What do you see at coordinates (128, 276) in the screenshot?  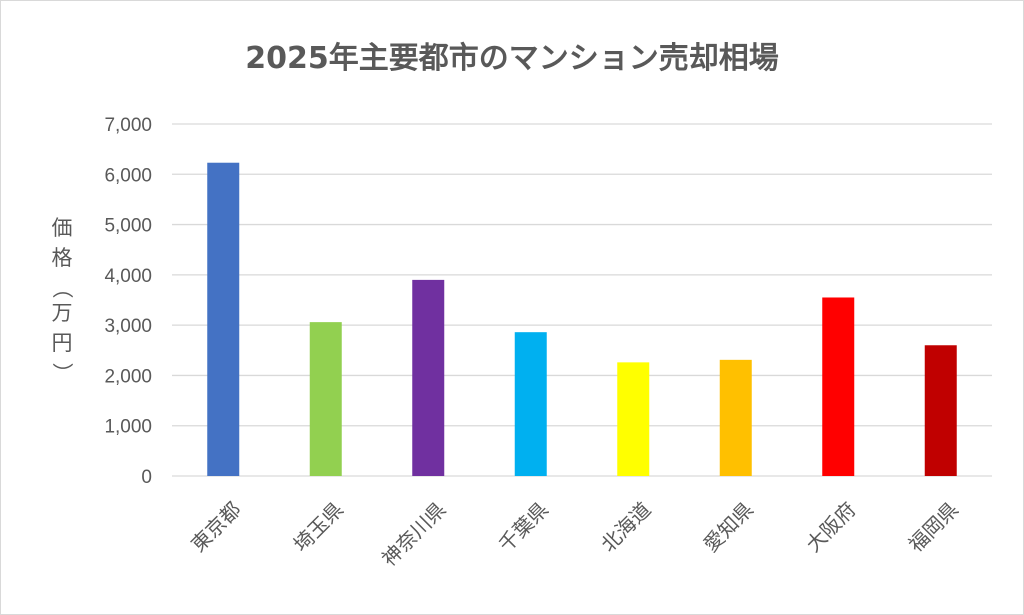 I see `y-tick-label: 4,000` at bounding box center [128, 276].